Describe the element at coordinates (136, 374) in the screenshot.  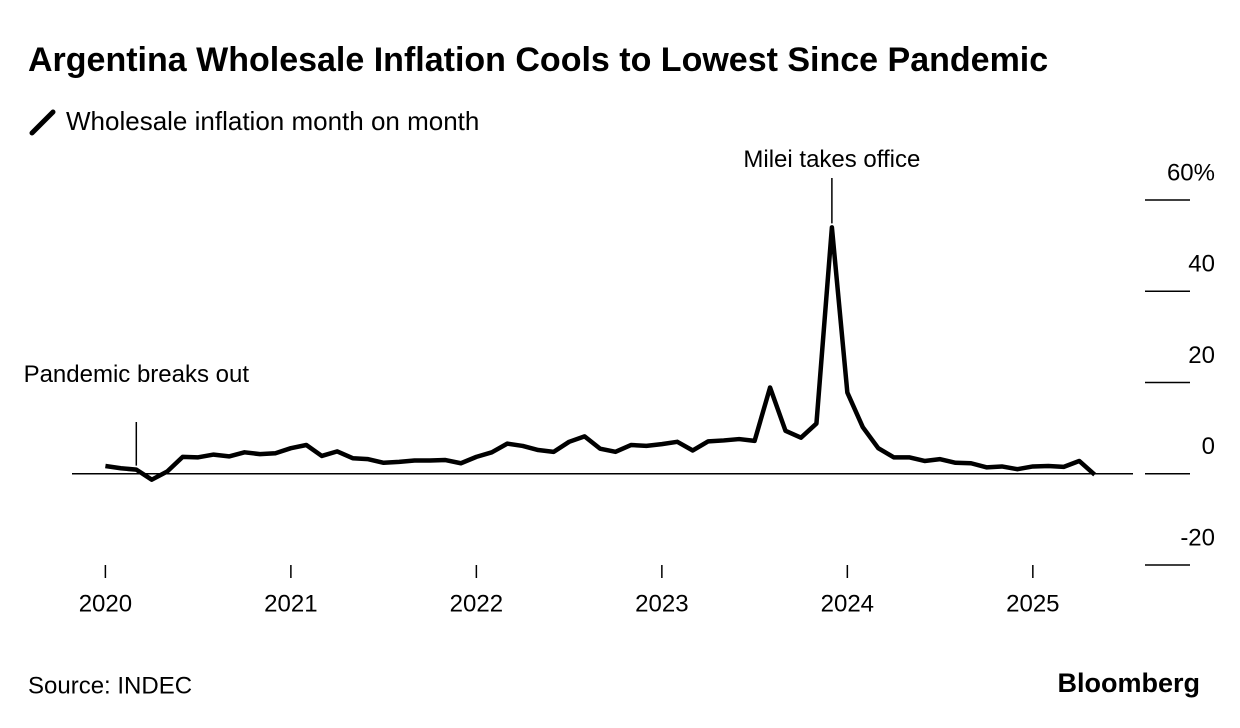
I see `annotation: Pandemic breaks out` at that location.